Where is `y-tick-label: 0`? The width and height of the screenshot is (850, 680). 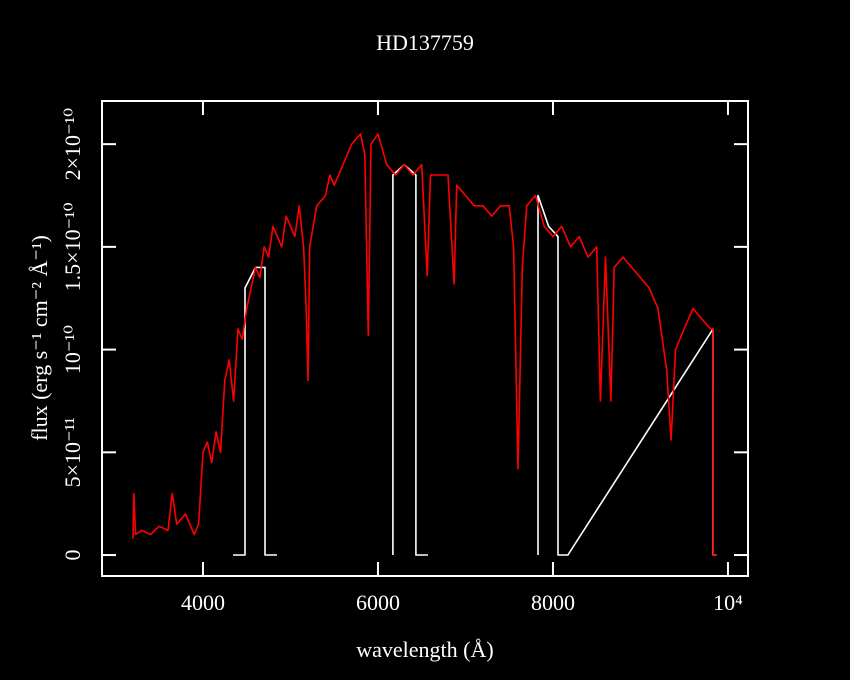 y-tick-label: 0 is located at coordinates (72, 555).